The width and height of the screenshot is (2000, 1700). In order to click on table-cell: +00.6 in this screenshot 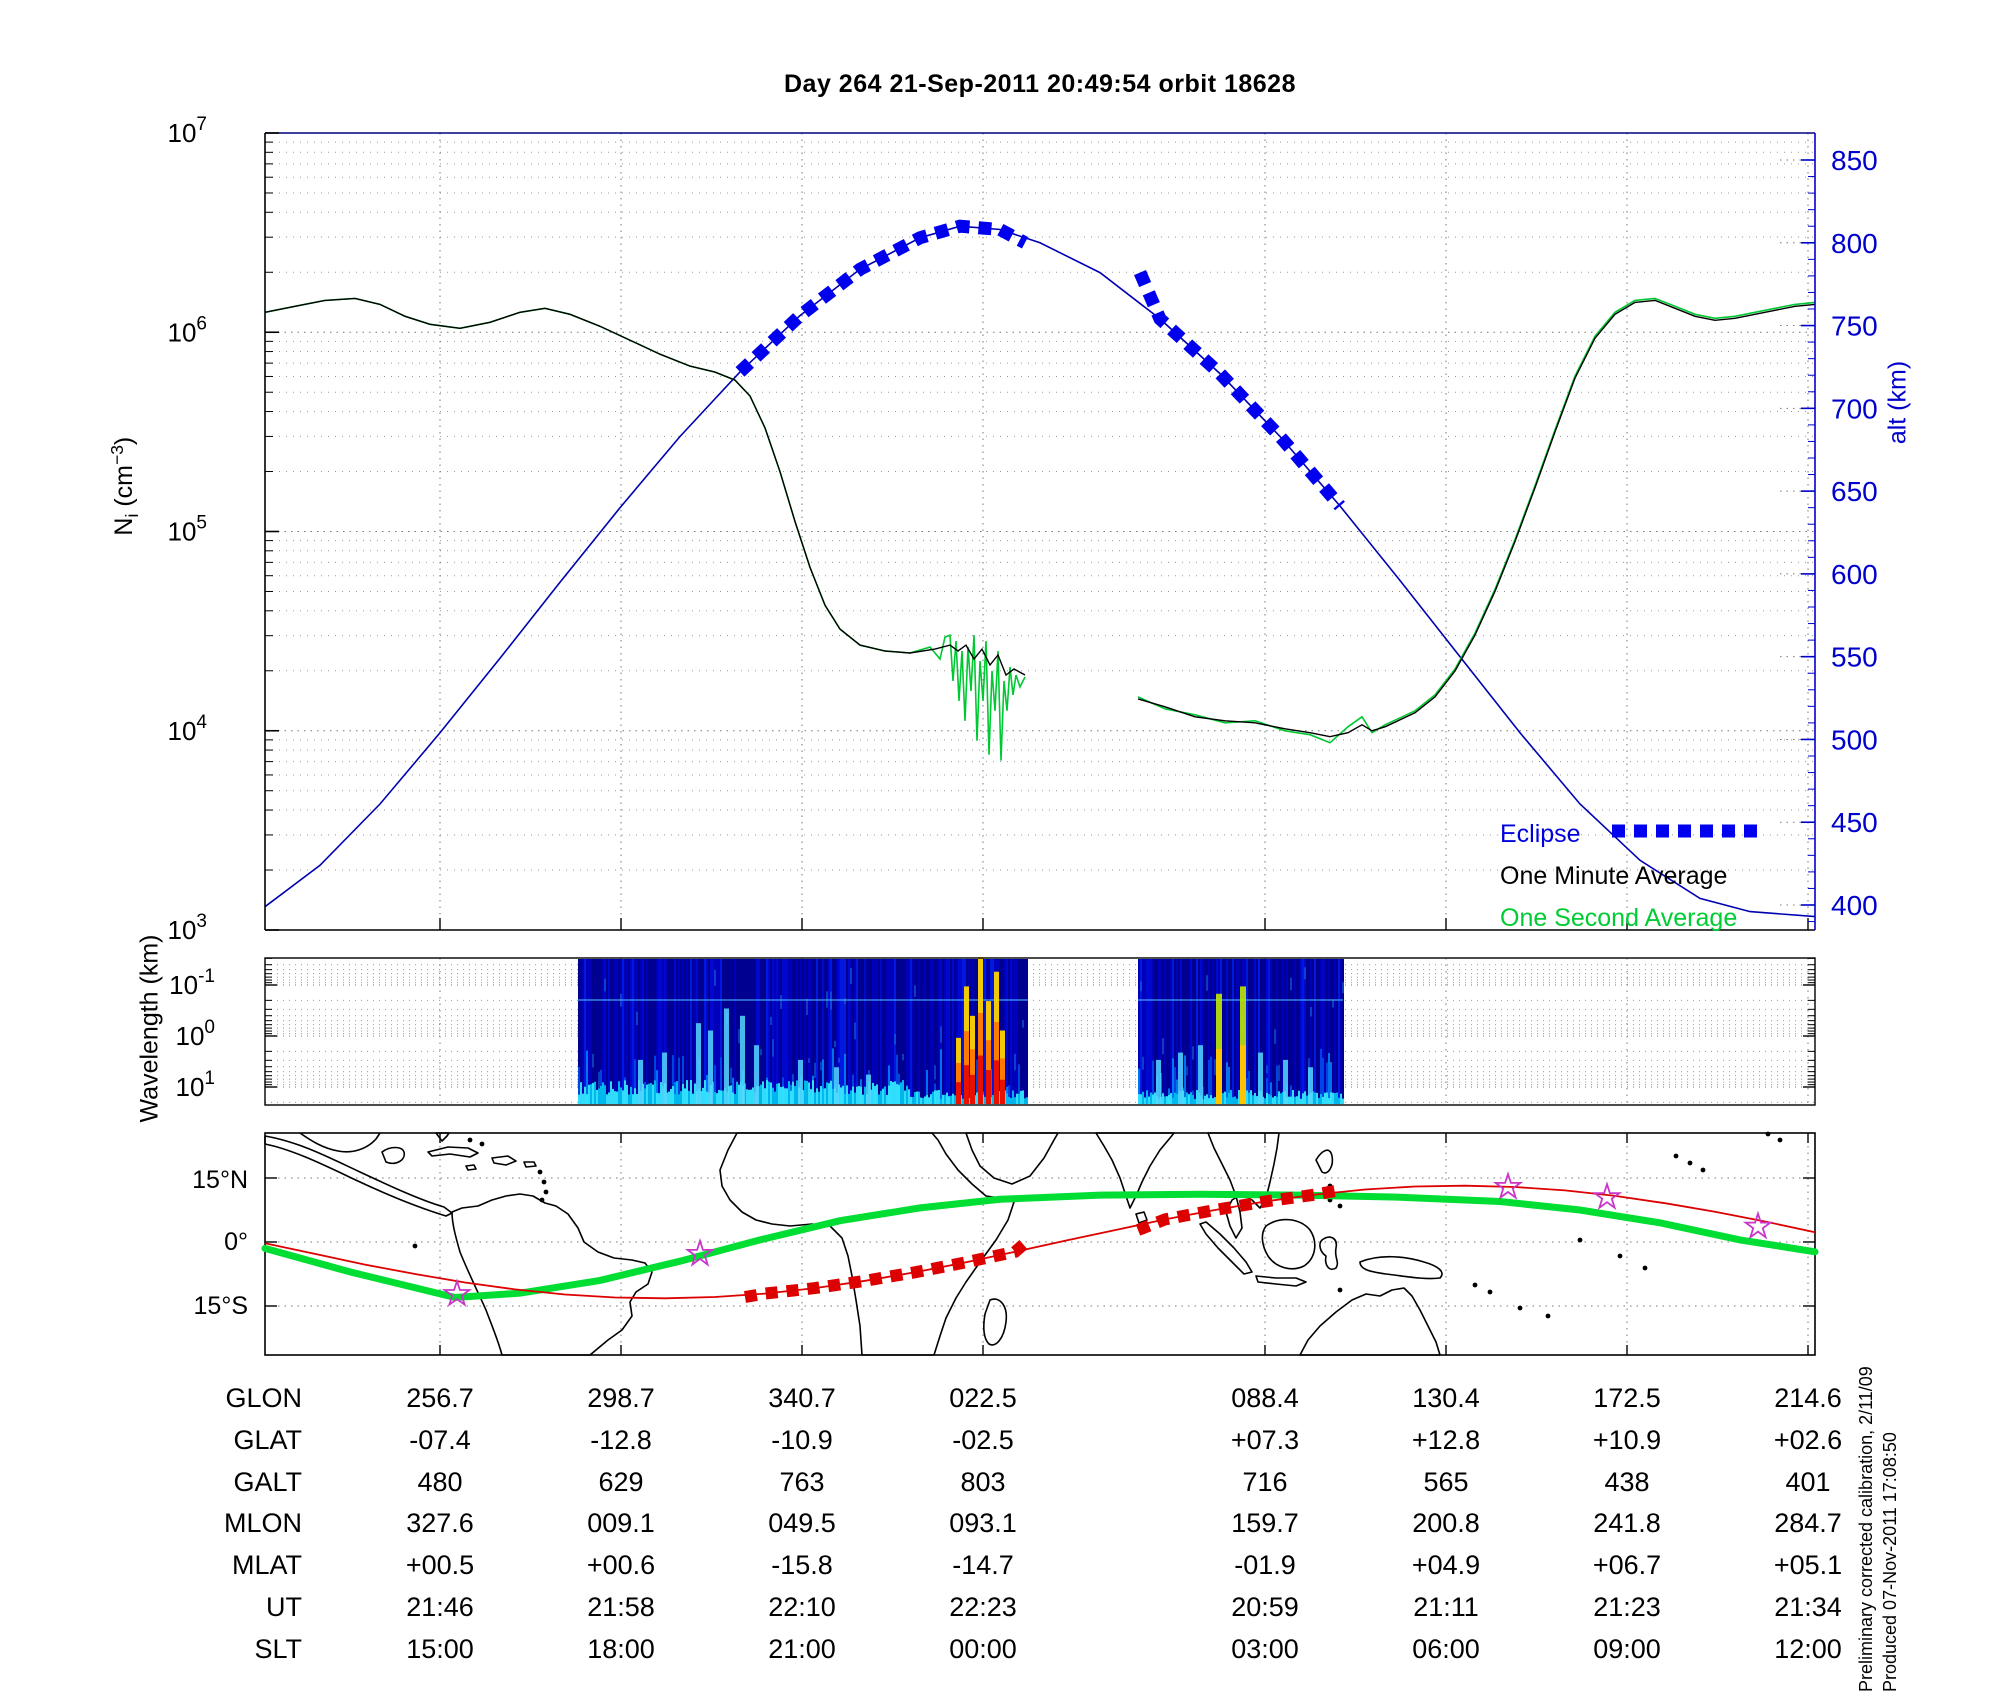, I will do `click(621, 1565)`.